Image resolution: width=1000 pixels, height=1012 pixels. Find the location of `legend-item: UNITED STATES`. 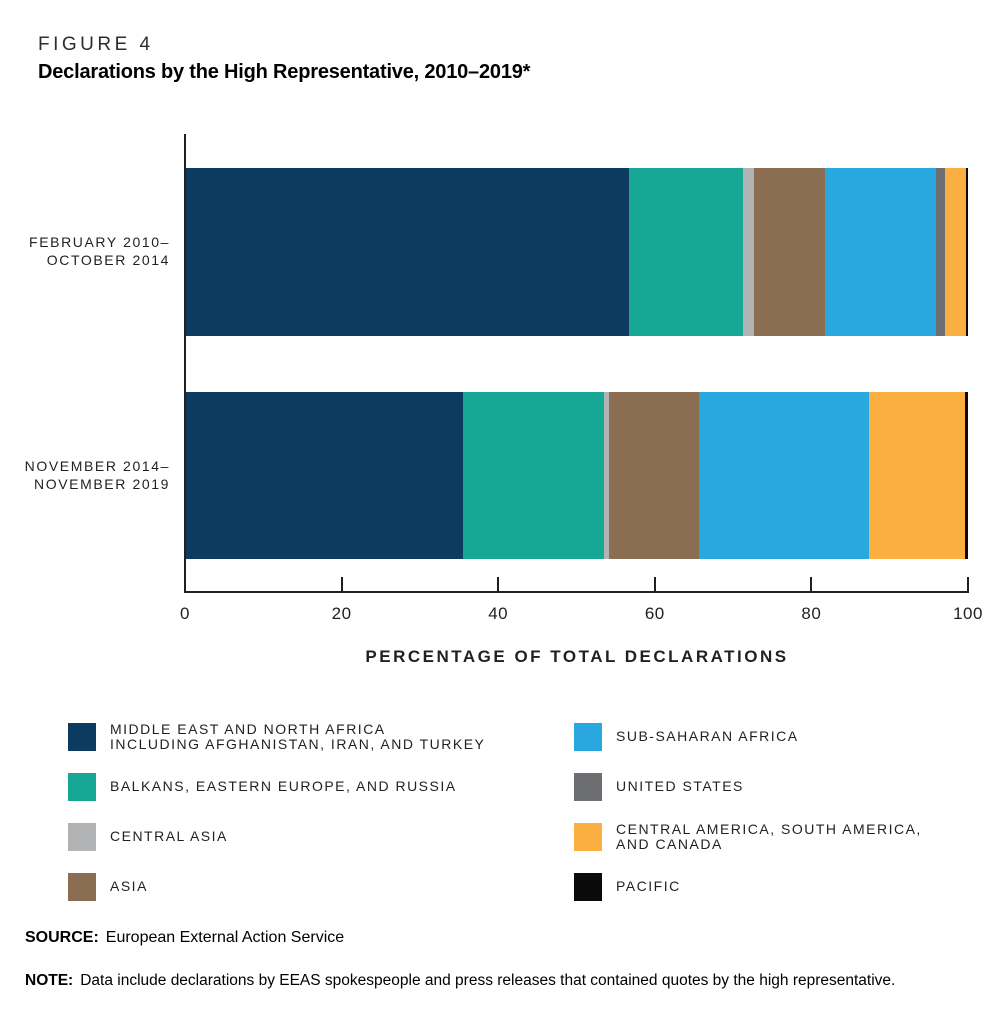

legend-item: UNITED STATES is located at coordinates (659, 787).